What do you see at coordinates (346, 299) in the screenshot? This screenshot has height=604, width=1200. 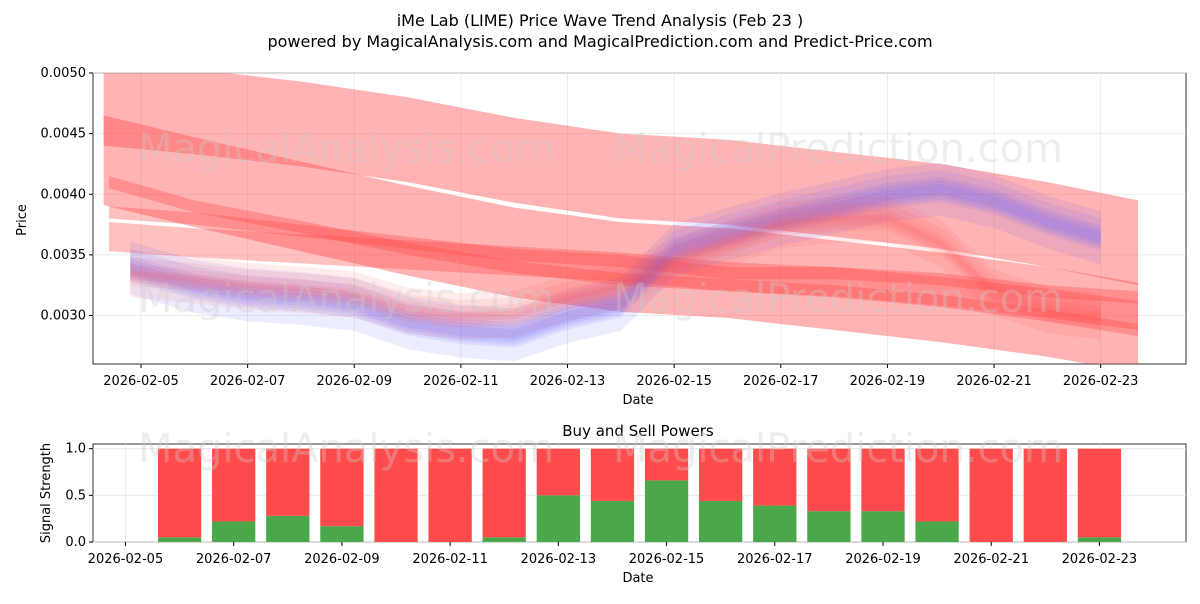 I see `watermark-analysis-mid: MagicalAnalysis.com` at bounding box center [346, 299].